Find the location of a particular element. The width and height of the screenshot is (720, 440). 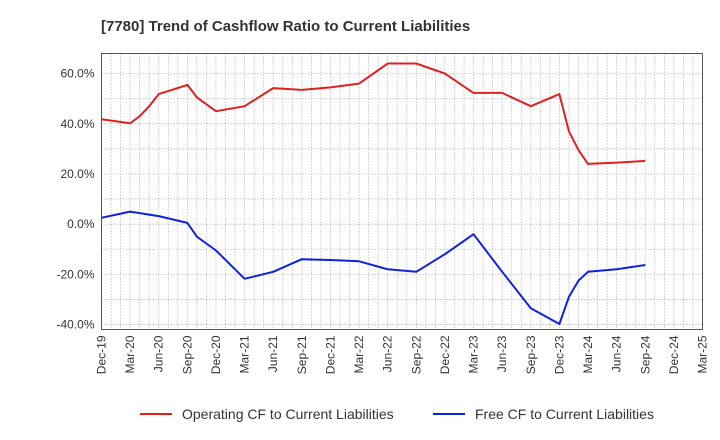

x-tick-label: Mar-20 is located at coordinates (130, 354).